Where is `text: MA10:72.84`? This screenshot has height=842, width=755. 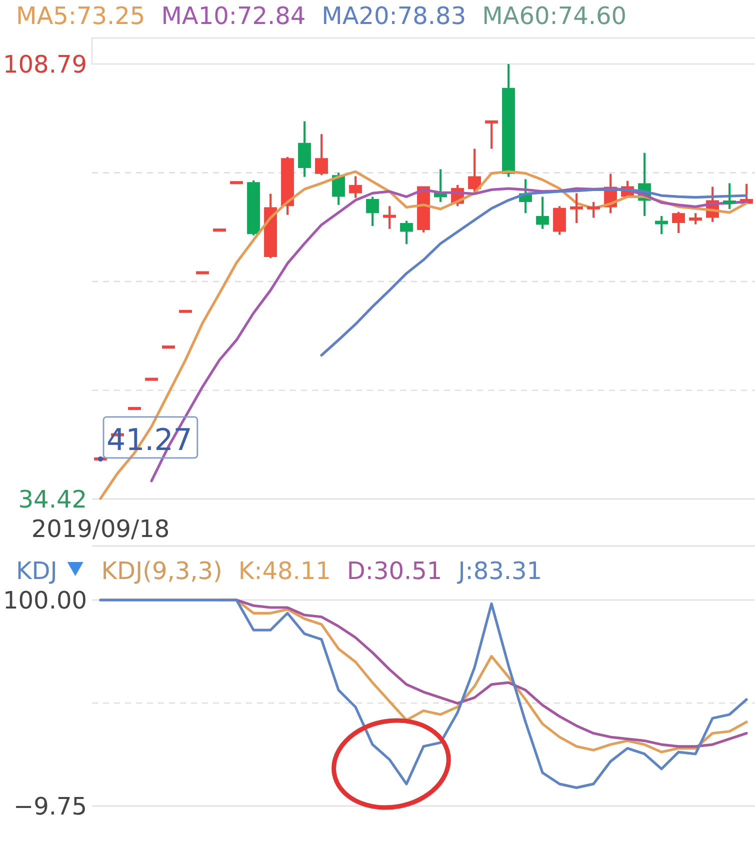
text: MA10:72.84 is located at coordinates (233, 16).